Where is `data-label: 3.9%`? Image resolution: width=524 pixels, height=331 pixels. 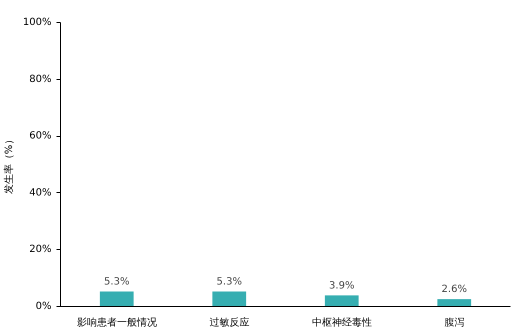
data-label: 3.9% is located at coordinates (341, 286).